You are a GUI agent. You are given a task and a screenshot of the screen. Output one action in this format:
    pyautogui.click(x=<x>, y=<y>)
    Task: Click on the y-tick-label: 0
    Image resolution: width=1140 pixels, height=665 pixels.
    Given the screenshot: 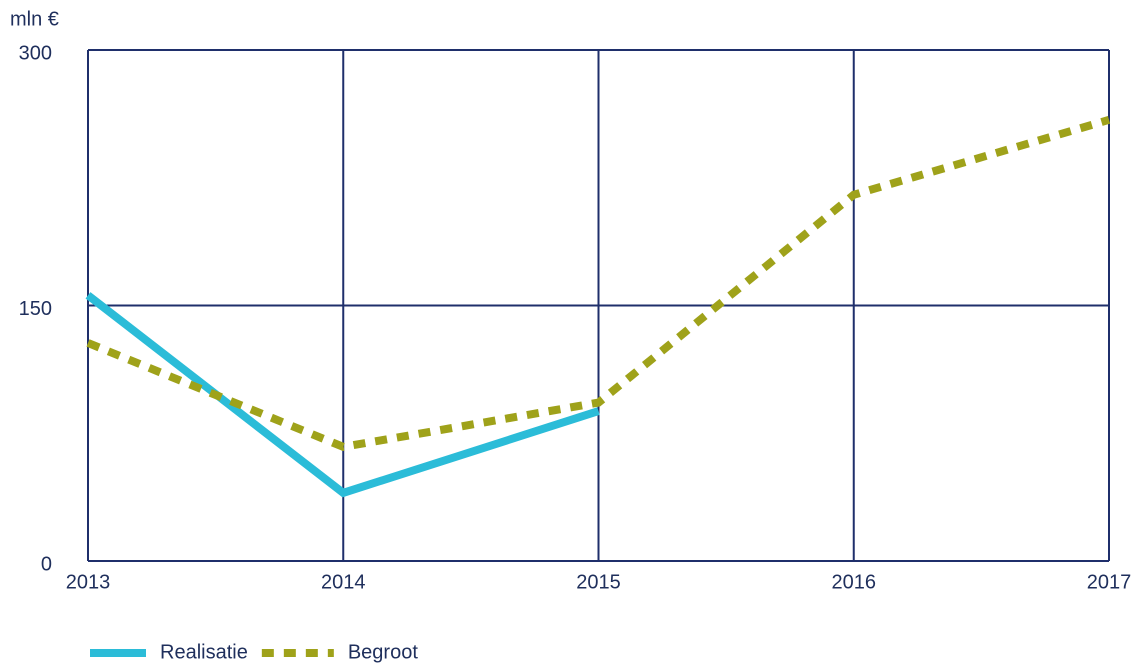 What is the action you would take?
    pyautogui.click(x=46, y=564)
    